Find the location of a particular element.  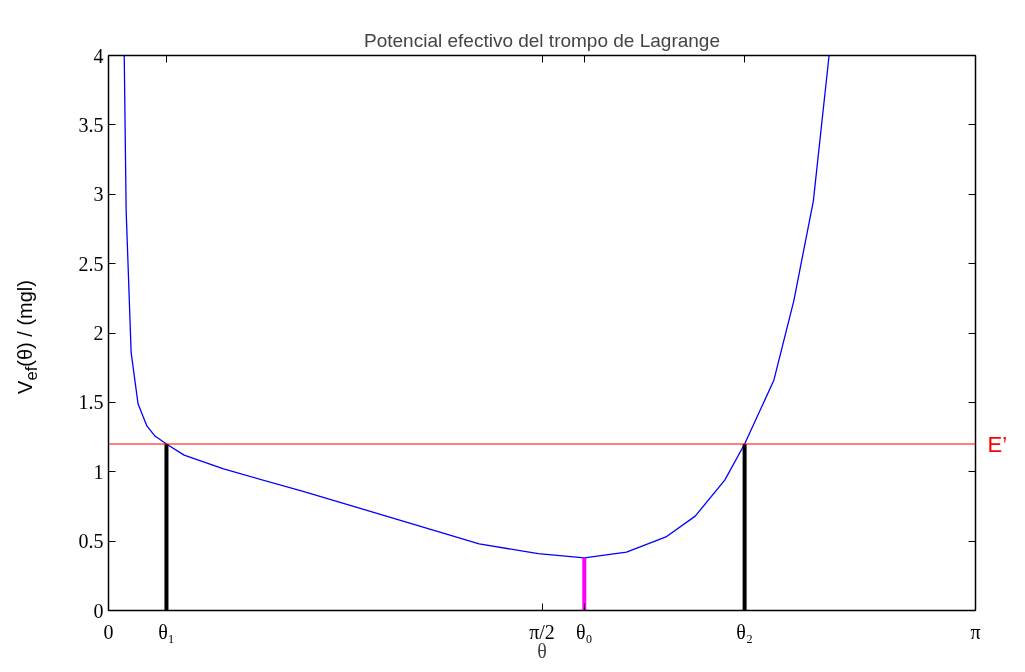

chart-title: Potencial efectivo del trompo de Lagrange is located at coordinates (542, 40).